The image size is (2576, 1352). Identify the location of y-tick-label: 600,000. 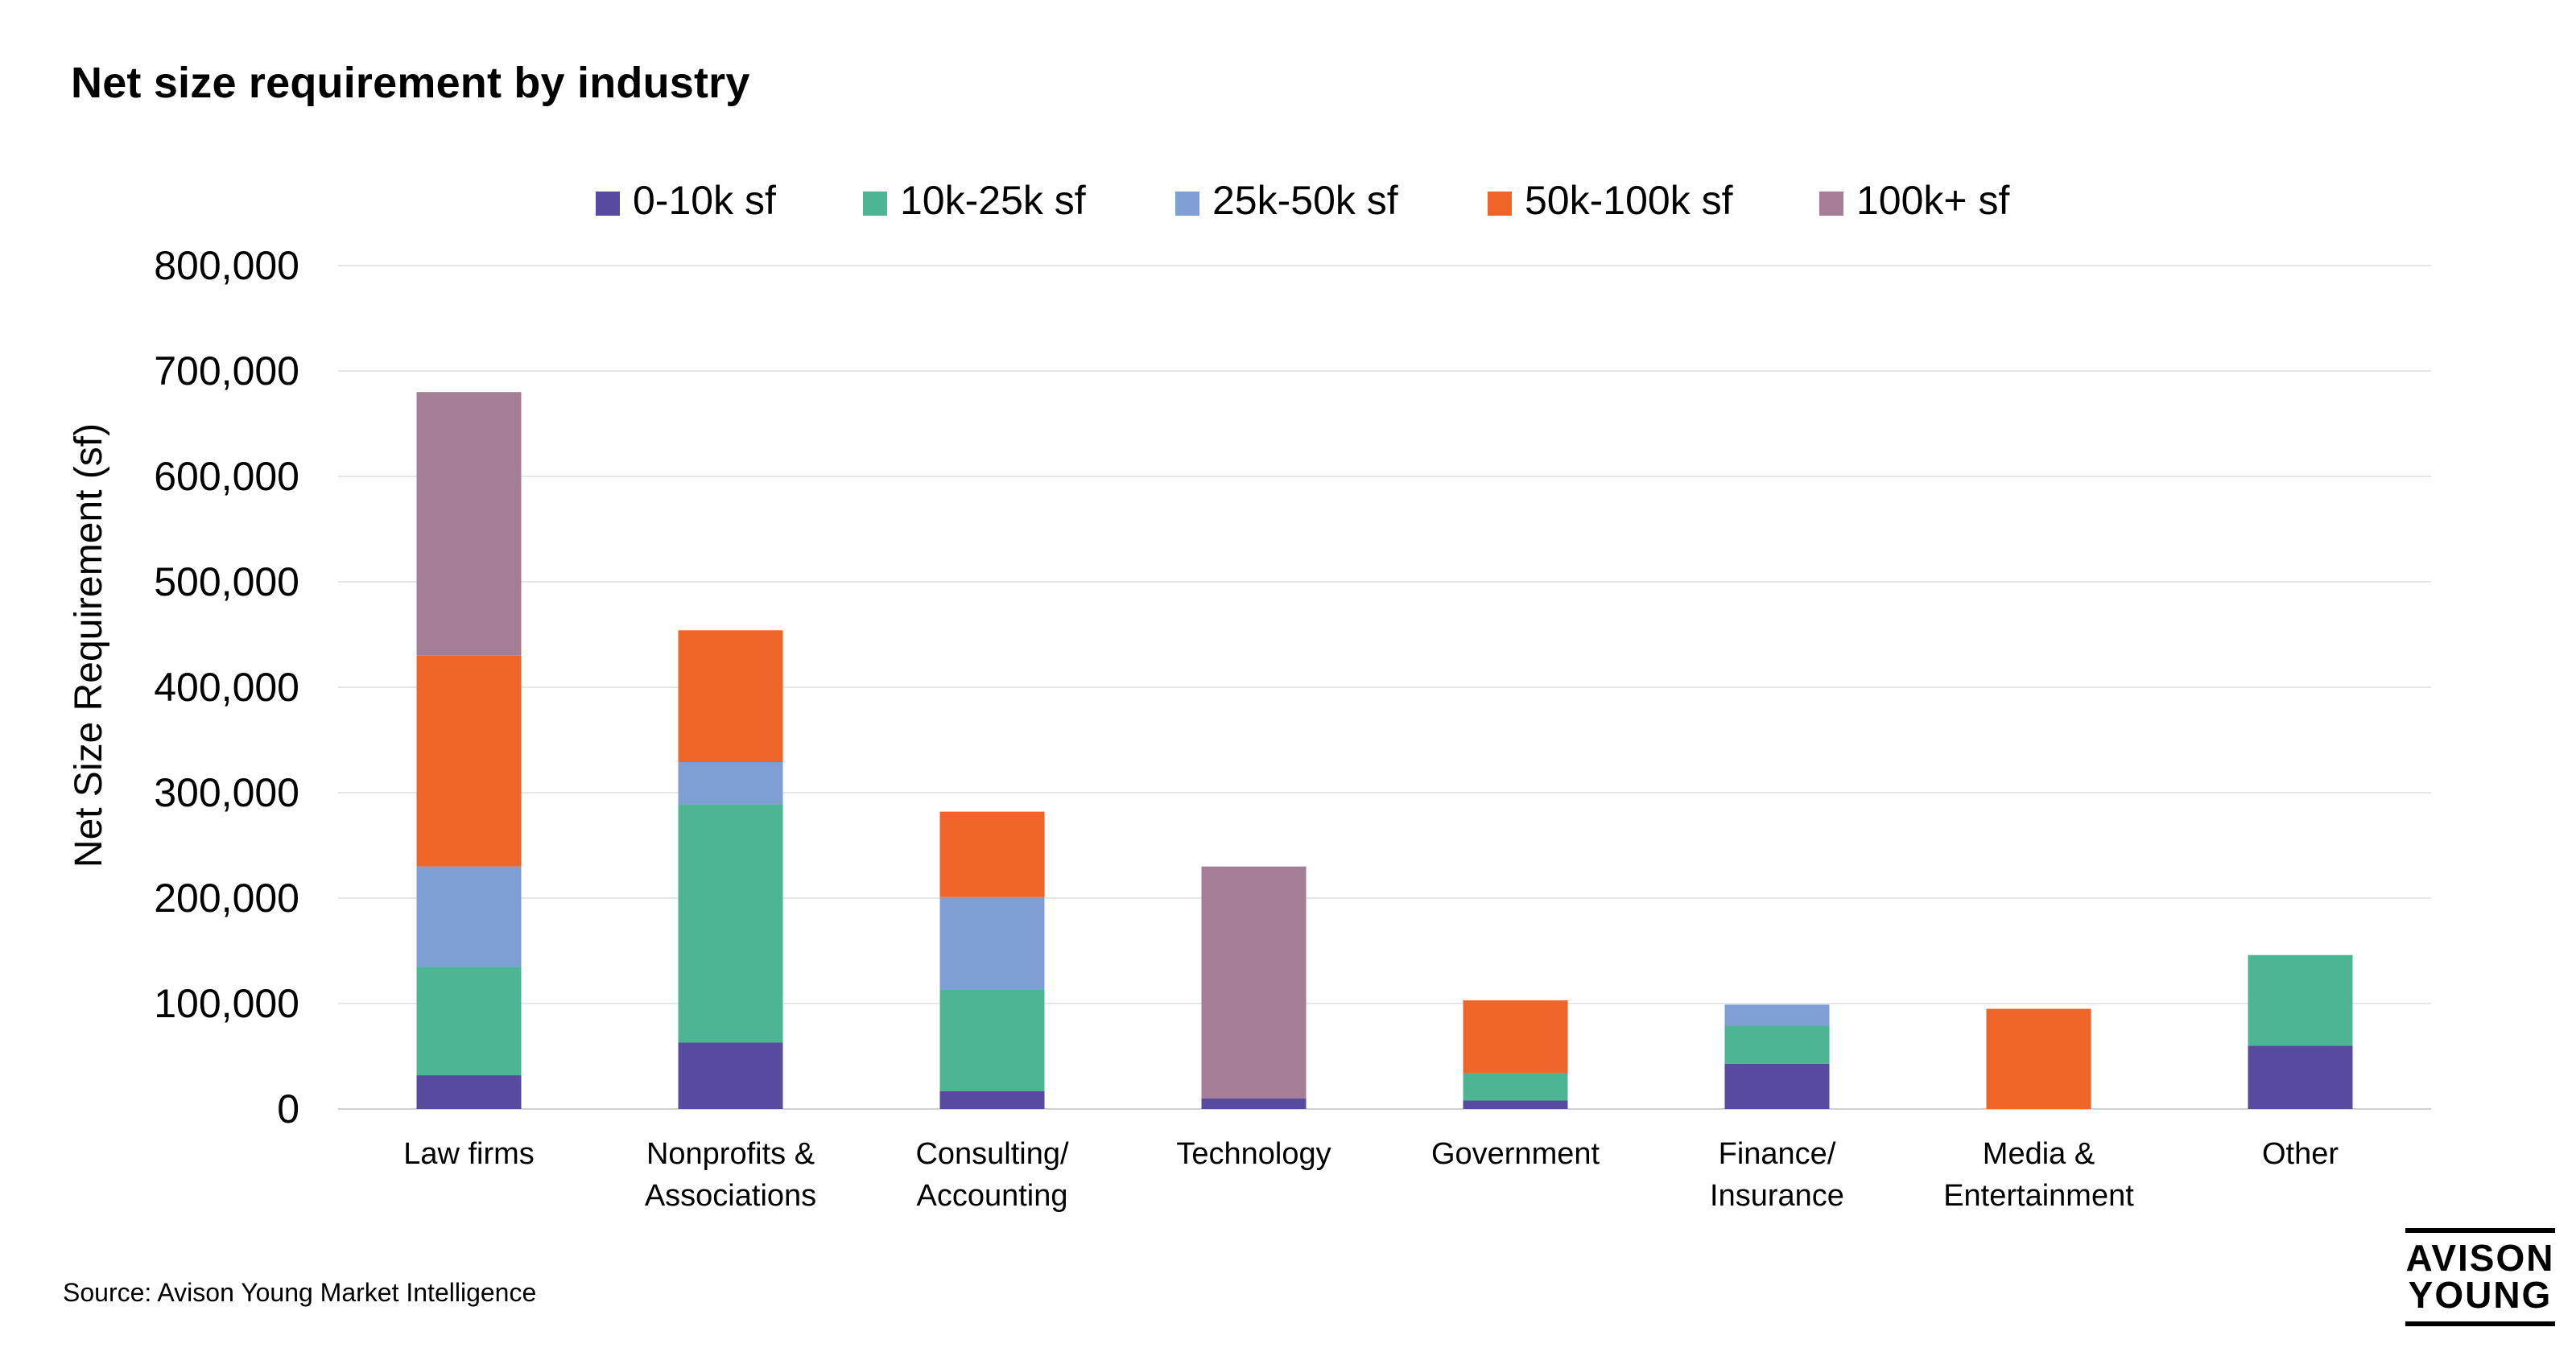
(226, 476).